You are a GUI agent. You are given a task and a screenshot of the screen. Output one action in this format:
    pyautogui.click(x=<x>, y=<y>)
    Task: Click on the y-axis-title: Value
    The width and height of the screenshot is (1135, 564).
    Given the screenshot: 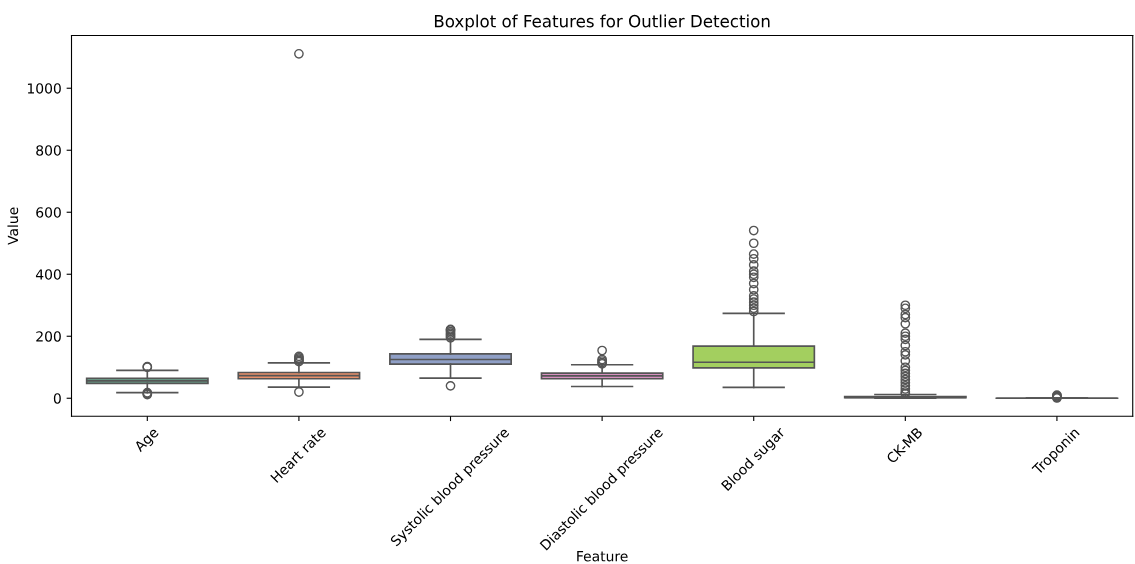 What is the action you would take?
    pyautogui.click(x=13, y=226)
    